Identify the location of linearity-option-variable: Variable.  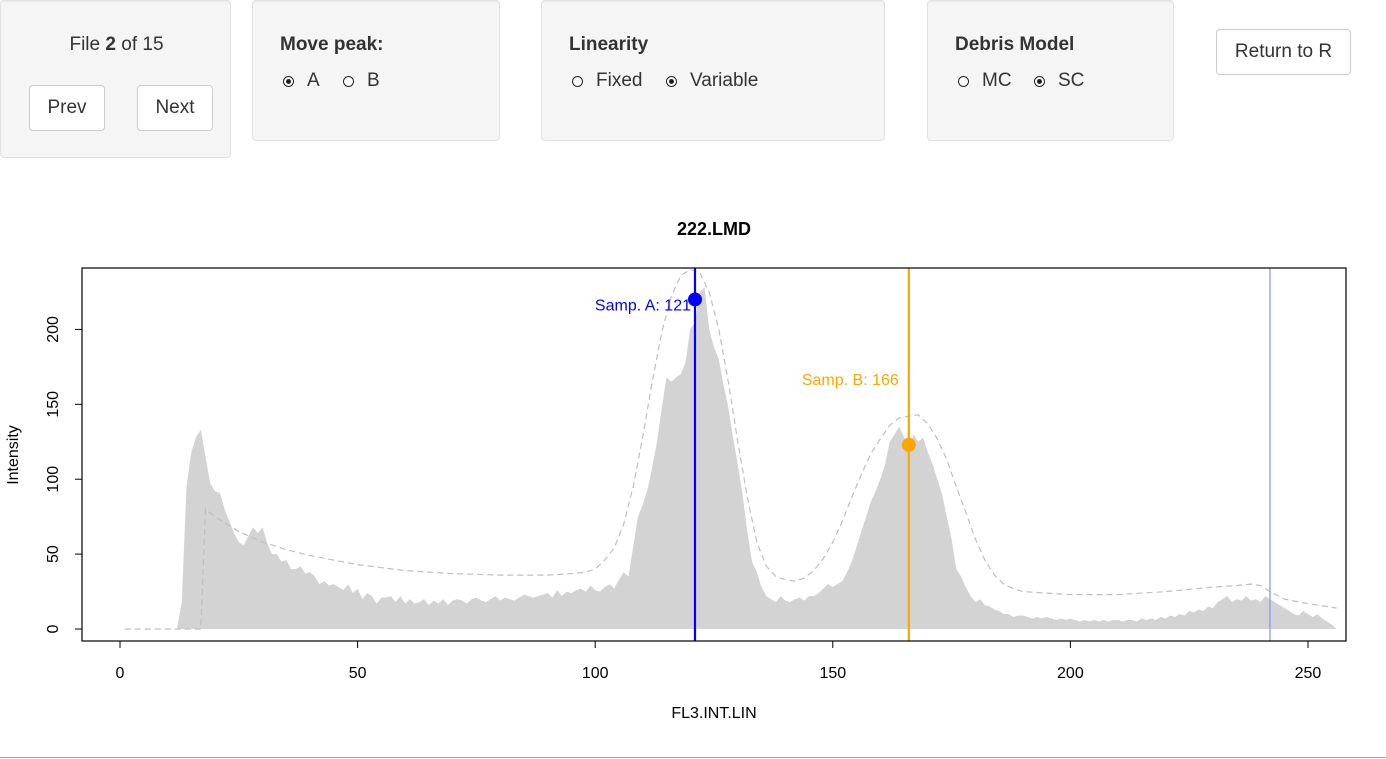
(712, 81).